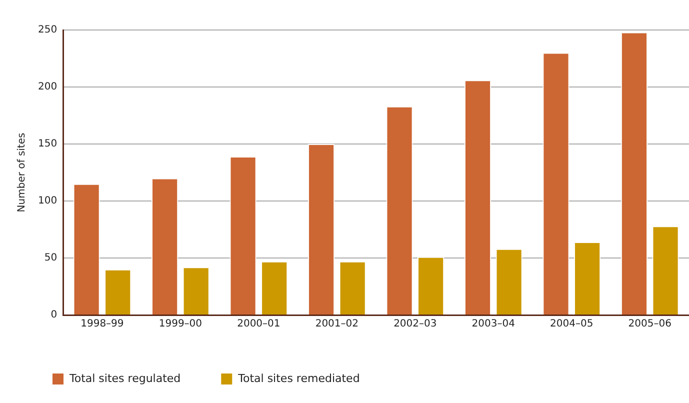 The width and height of the screenshot is (689, 403). I want to click on x-tick-label: 1999–00, so click(180, 324).